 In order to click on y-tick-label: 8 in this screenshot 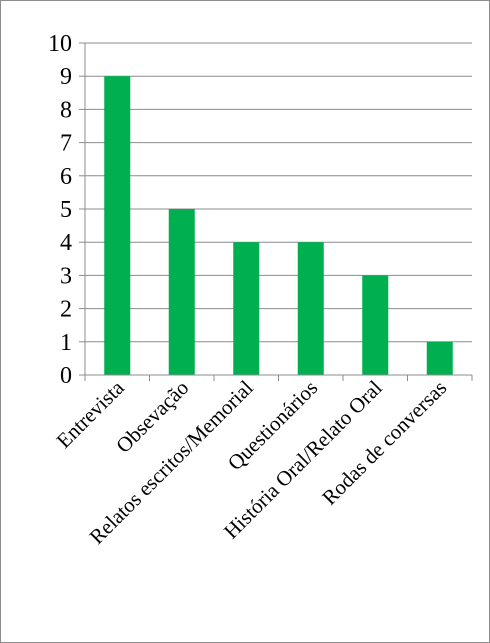, I will do `click(66, 110)`.